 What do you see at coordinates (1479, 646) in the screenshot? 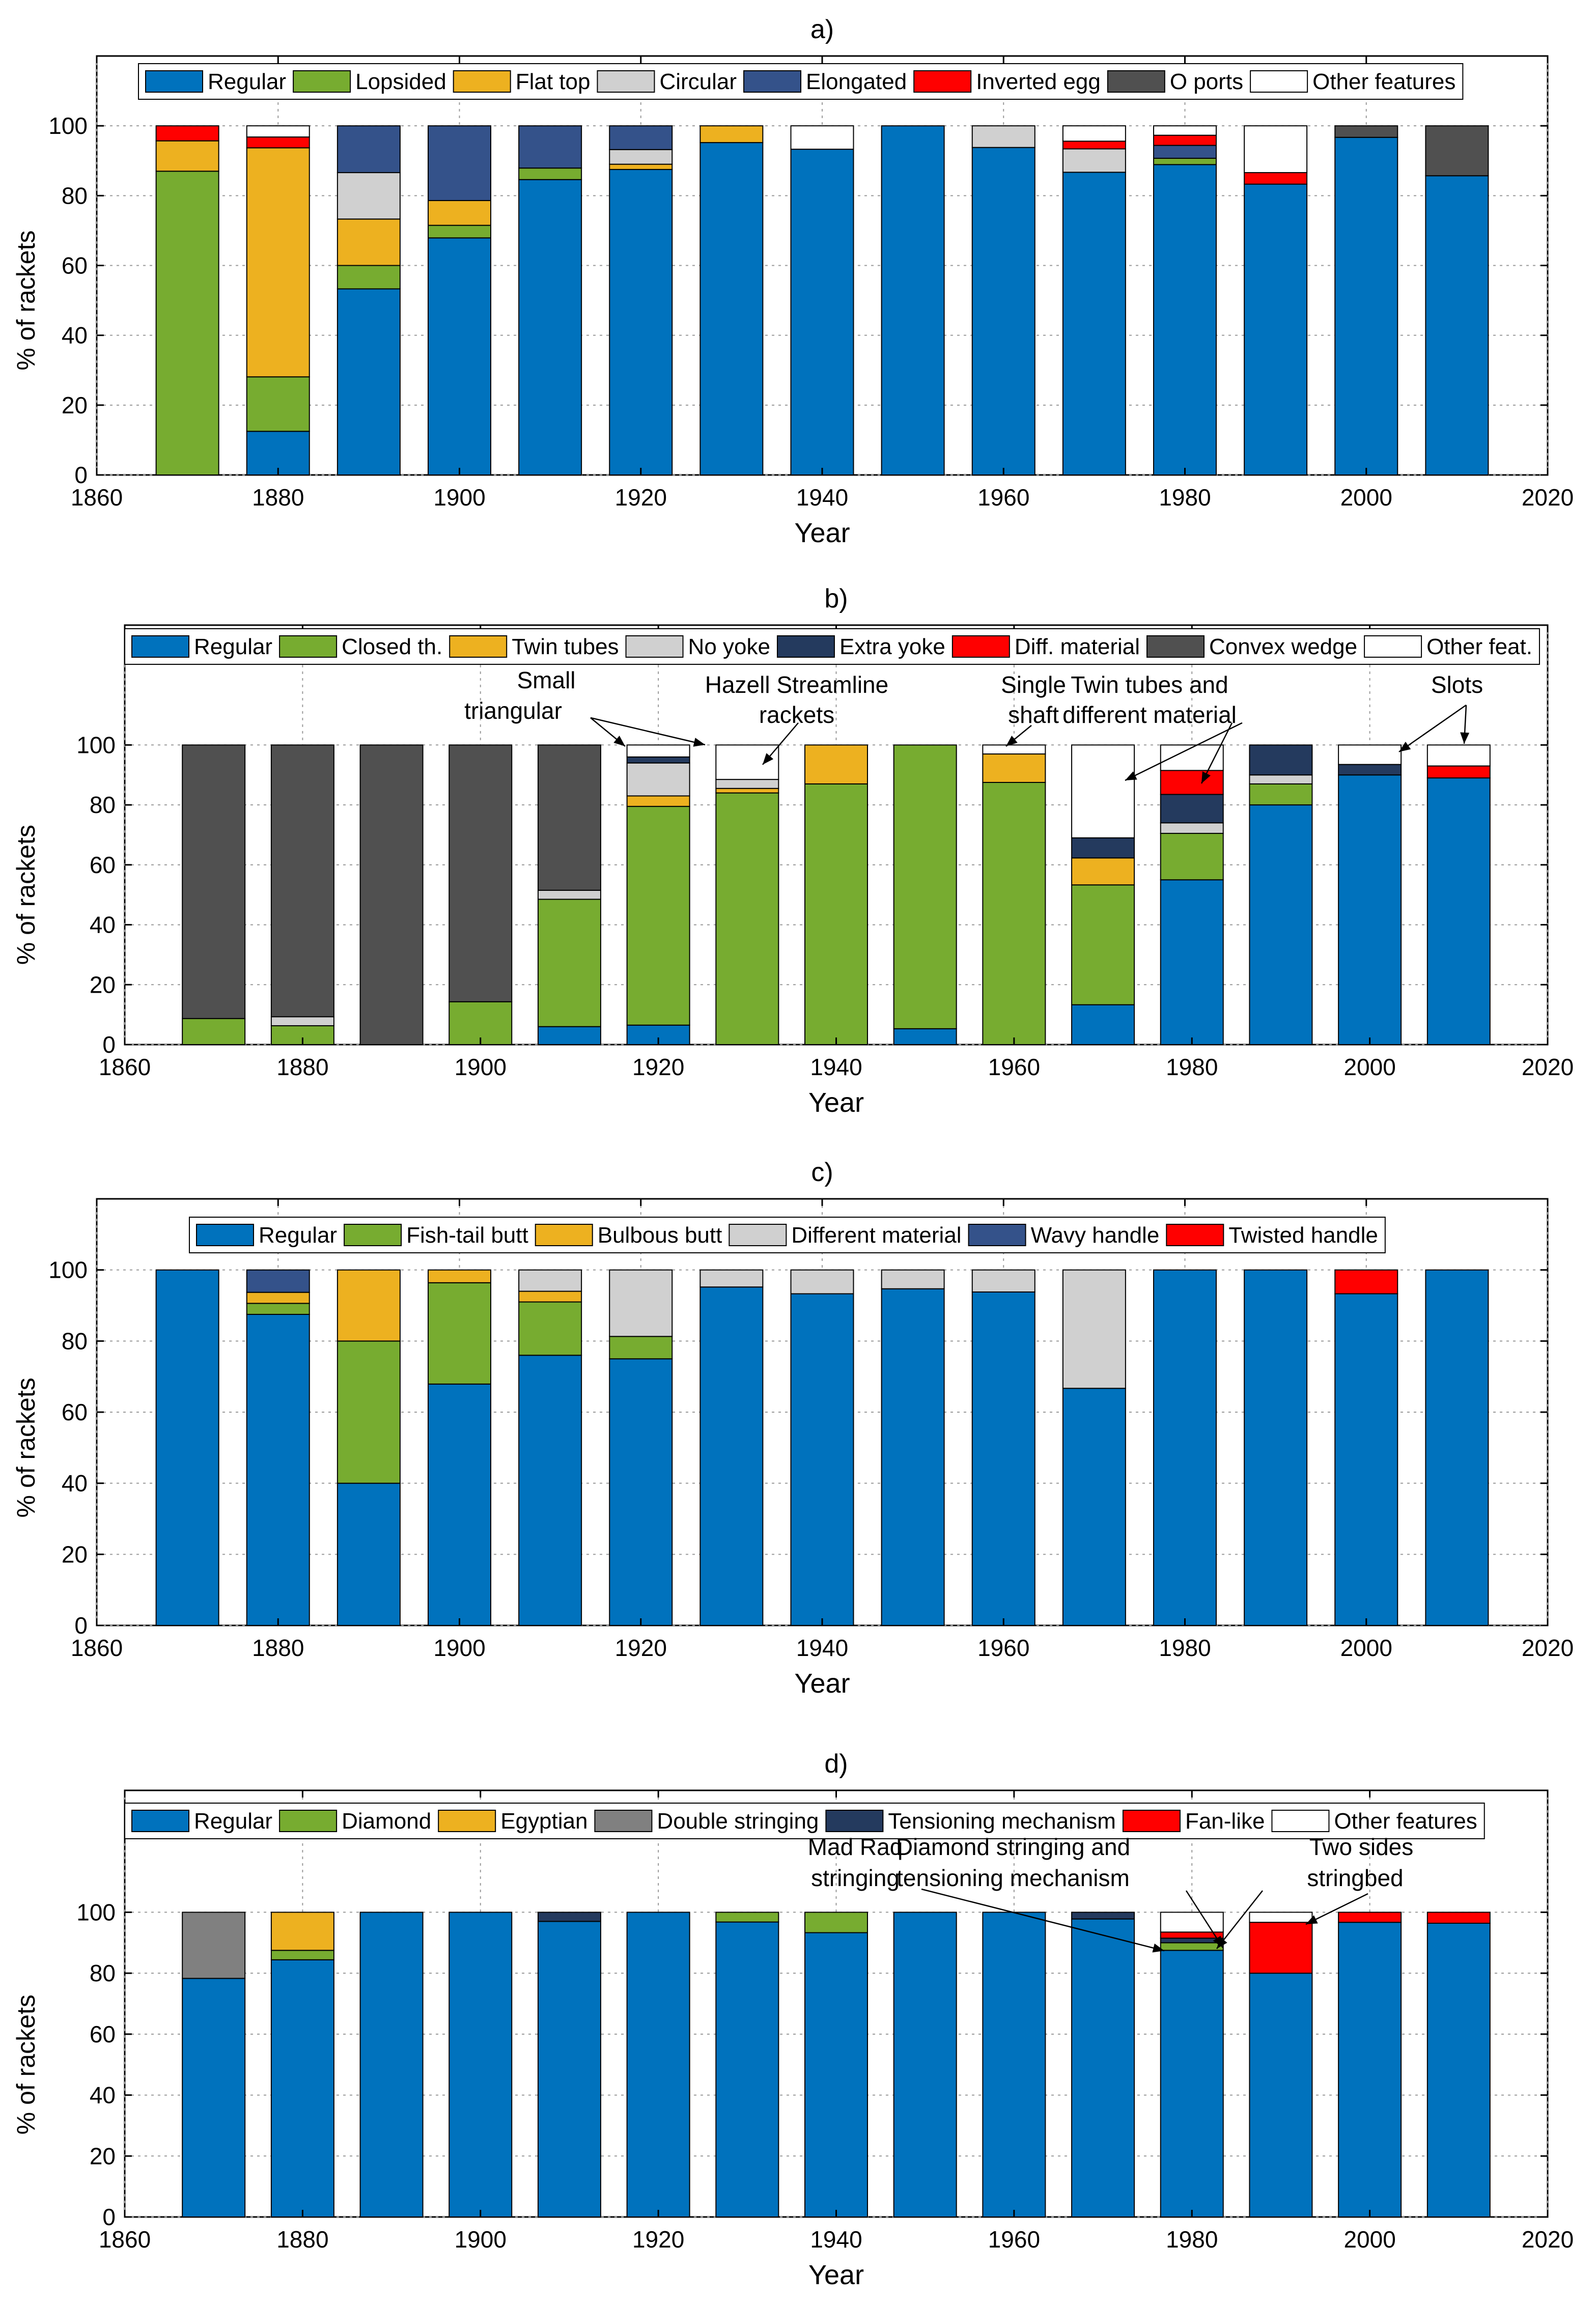
I see `legend-label: Other feat.` at bounding box center [1479, 646].